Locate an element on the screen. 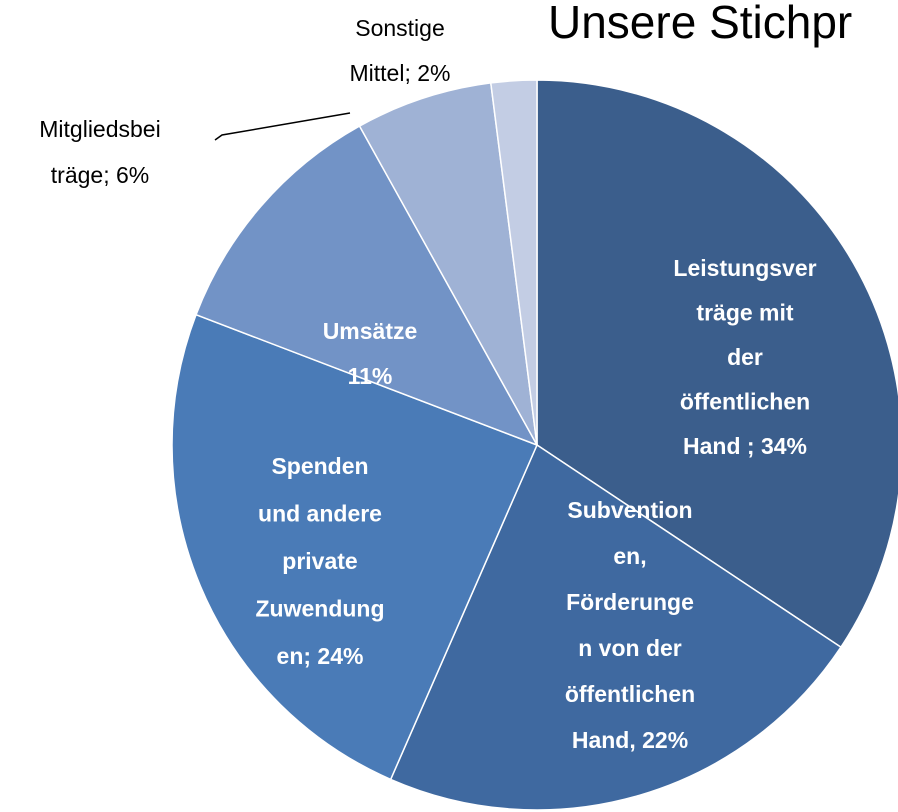 The height and width of the screenshot is (812, 898). data-label: träge mit is located at coordinates (744, 313).